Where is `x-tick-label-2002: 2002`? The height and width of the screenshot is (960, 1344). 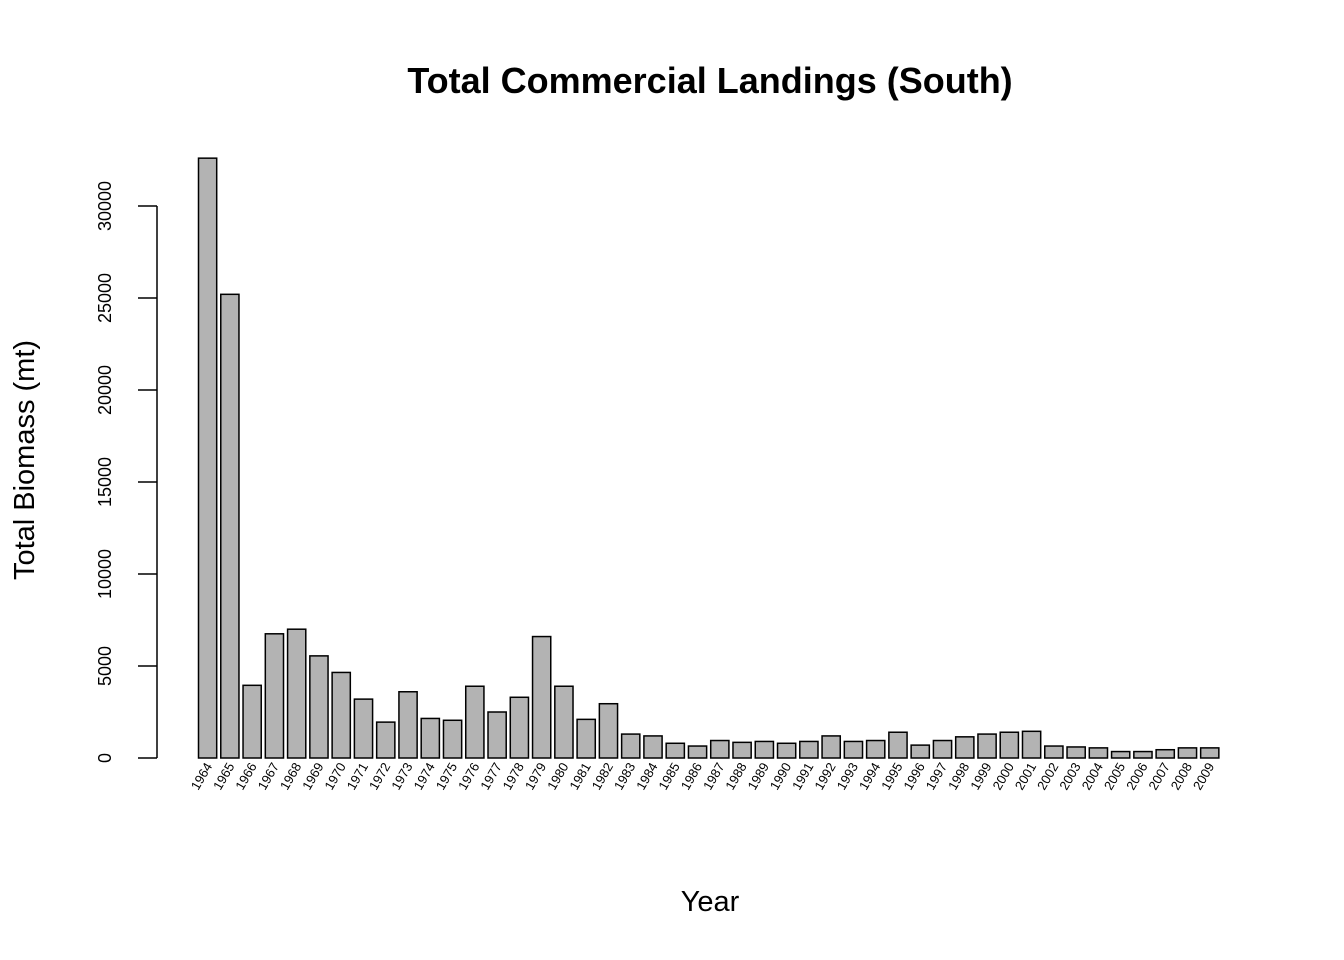
x-tick-label-2002: 2002 is located at coordinates (1047, 776).